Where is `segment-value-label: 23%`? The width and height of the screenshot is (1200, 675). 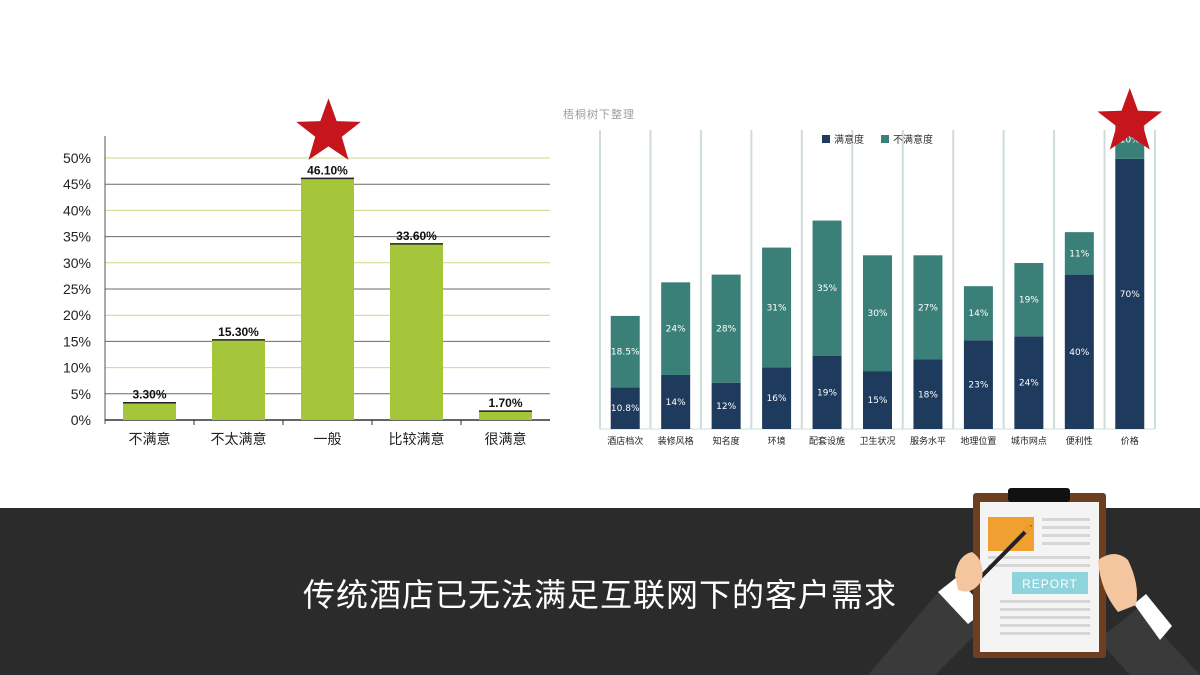 segment-value-label: 23% is located at coordinates (978, 386).